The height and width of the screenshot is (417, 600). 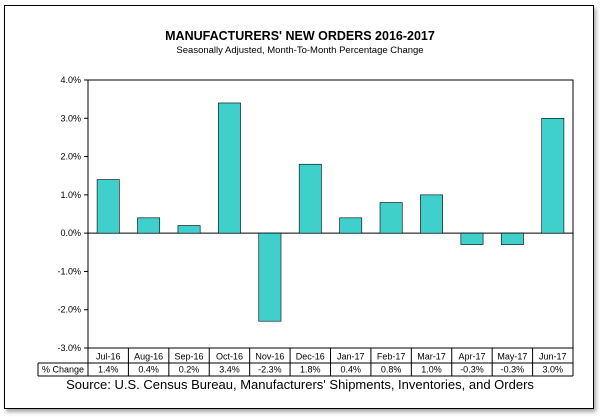 I want to click on y-tick-label: 3.0%, so click(x=70, y=118).